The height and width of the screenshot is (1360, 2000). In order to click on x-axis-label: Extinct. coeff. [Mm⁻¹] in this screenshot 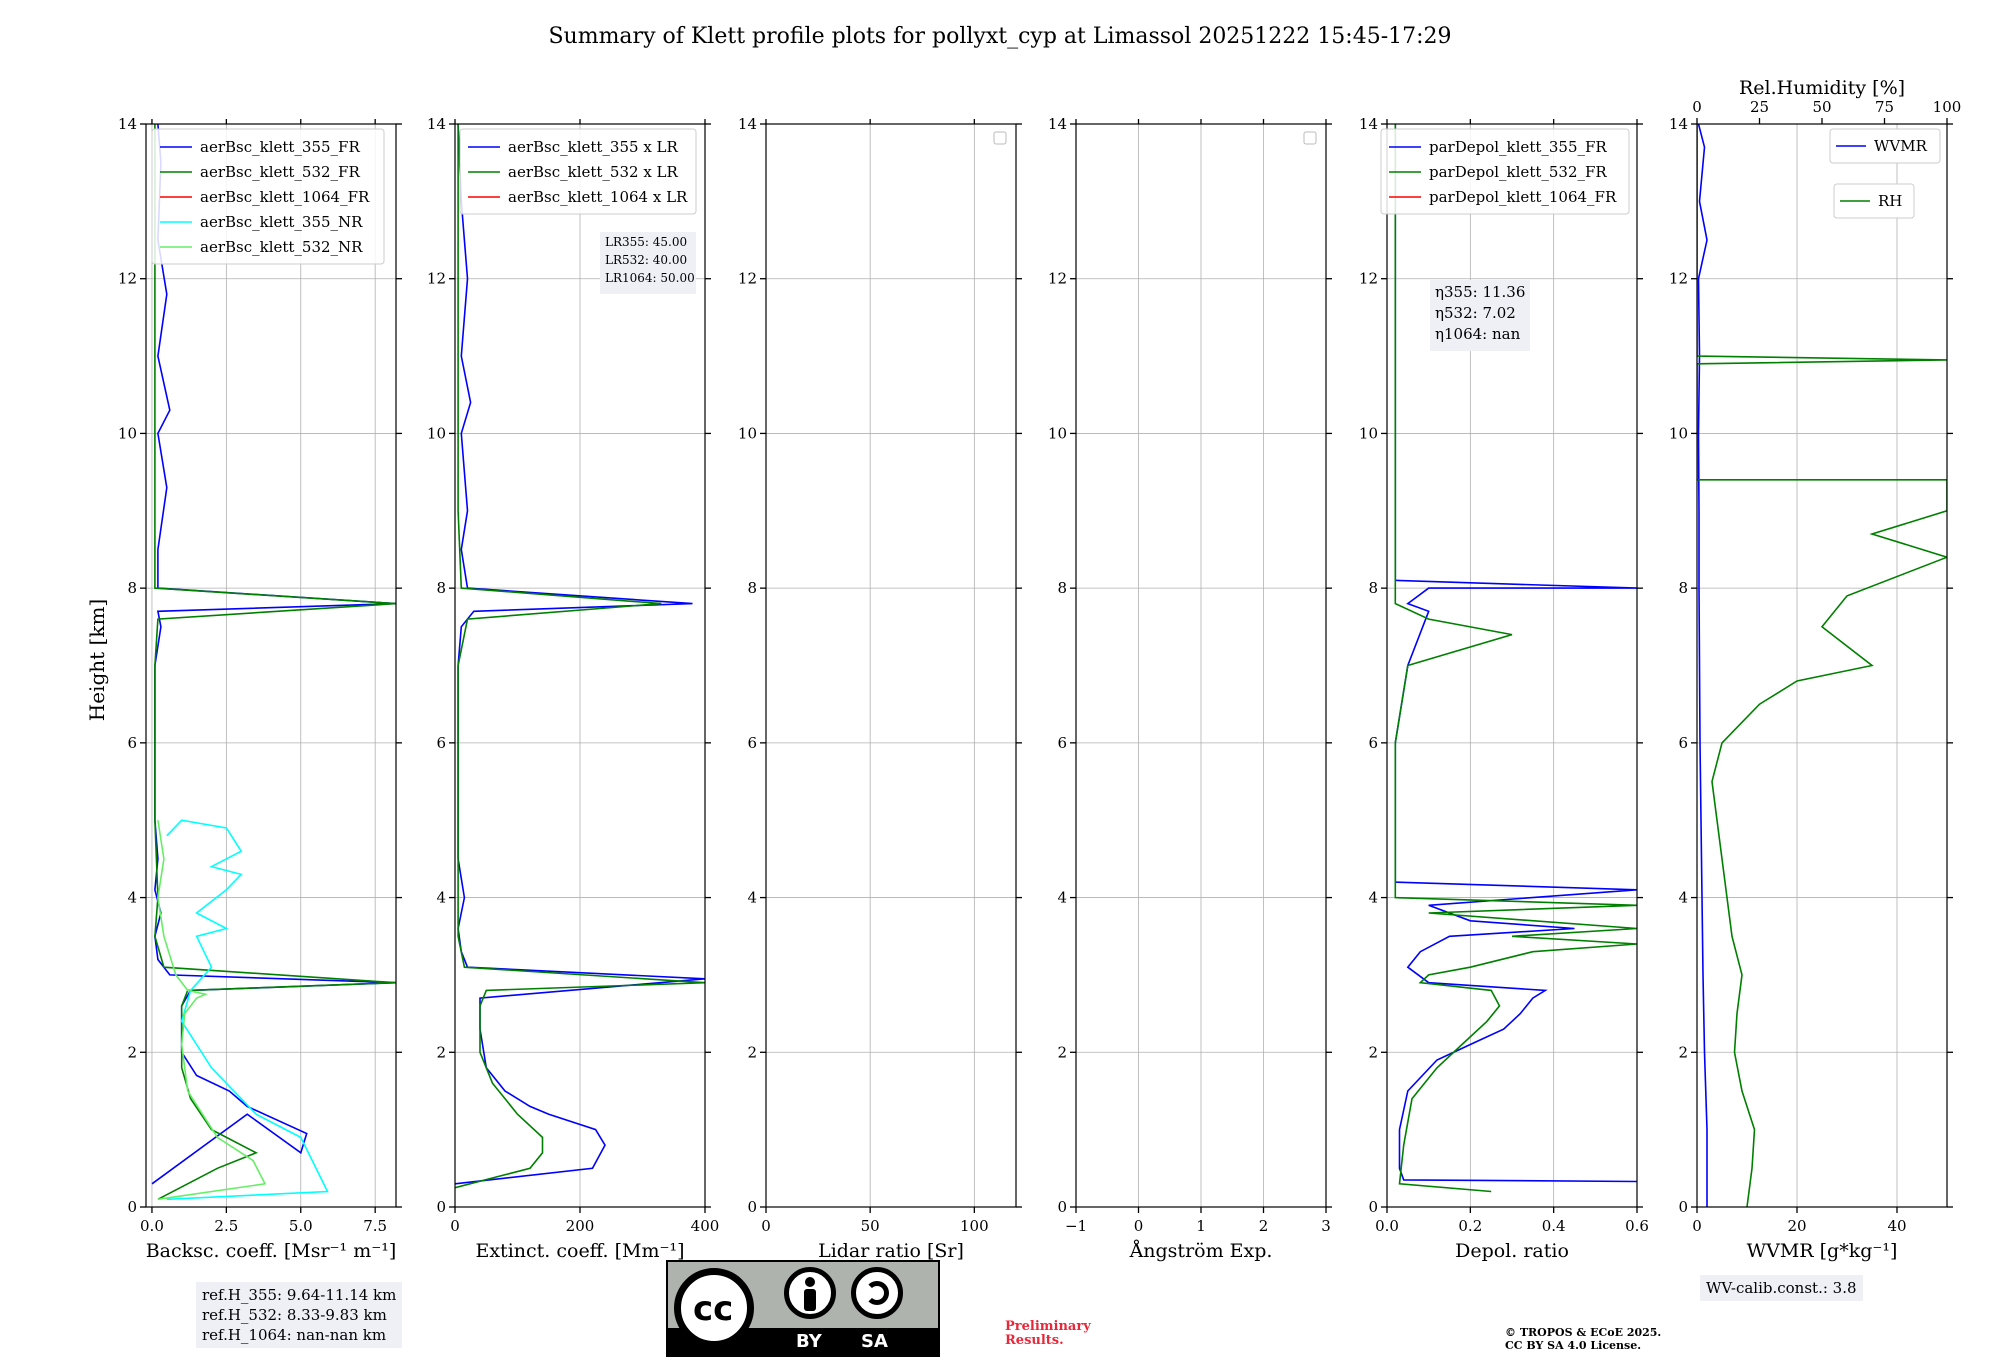, I will do `click(579, 1251)`.